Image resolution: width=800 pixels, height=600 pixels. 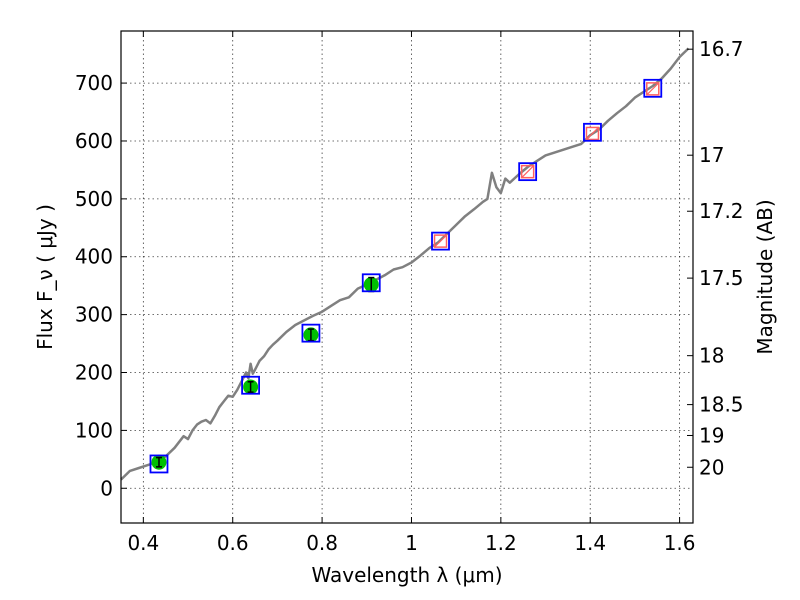 I want to click on right-tick-label: 18, so click(x=711, y=356).